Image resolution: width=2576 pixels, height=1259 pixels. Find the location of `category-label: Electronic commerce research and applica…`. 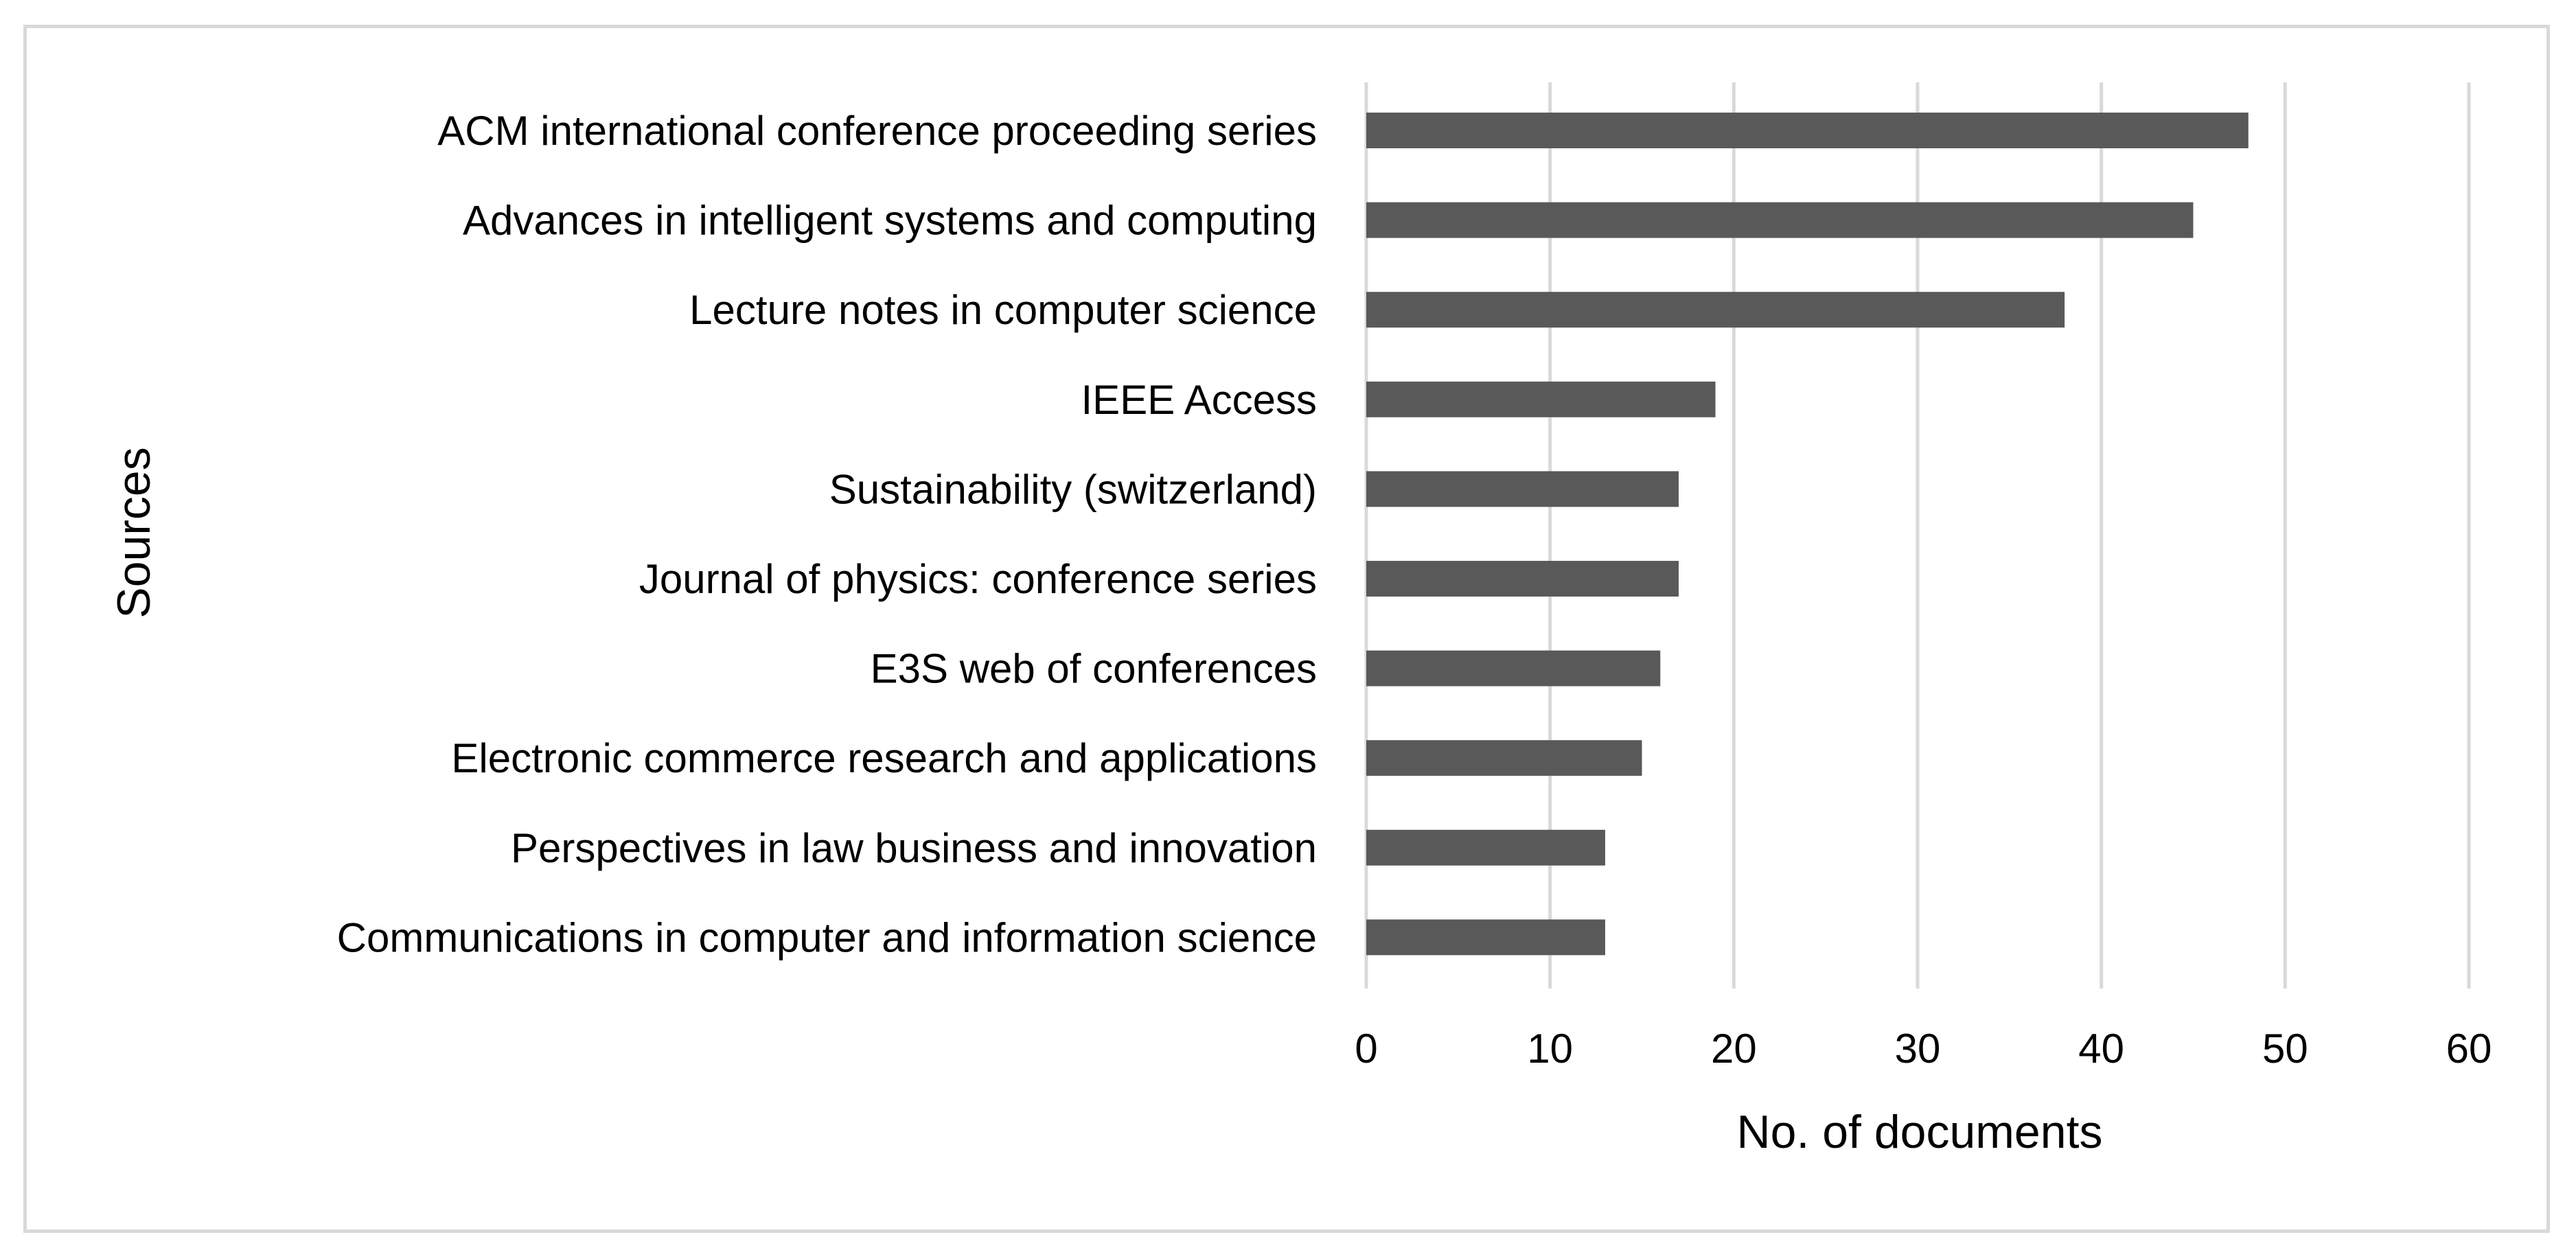

category-label: Electronic commerce research and applica… is located at coordinates (884, 758).